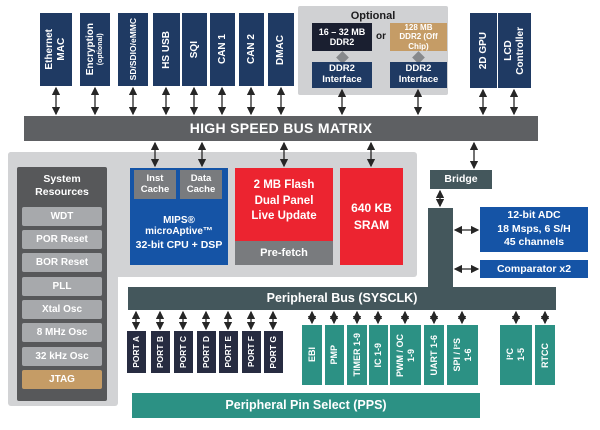  What do you see at coordinates (342, 37) in the screenshot?
I see `block-ddr2-onchip: 16 – 32 MB DDR2` at bounding box center [342, 37].